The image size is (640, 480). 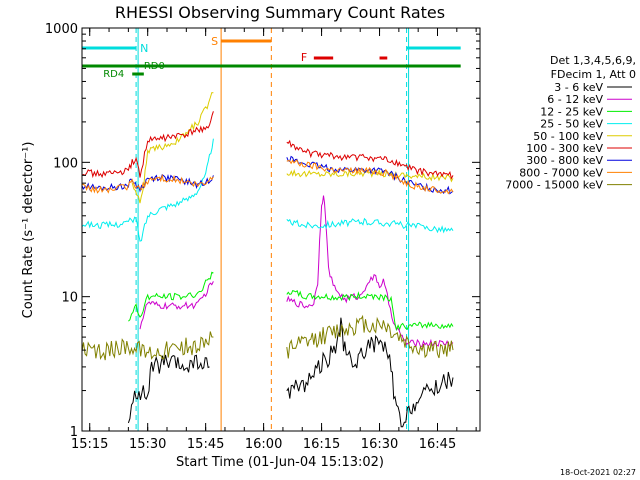 I want to click on rd4-label: RD4, so click(x=113, y=74).